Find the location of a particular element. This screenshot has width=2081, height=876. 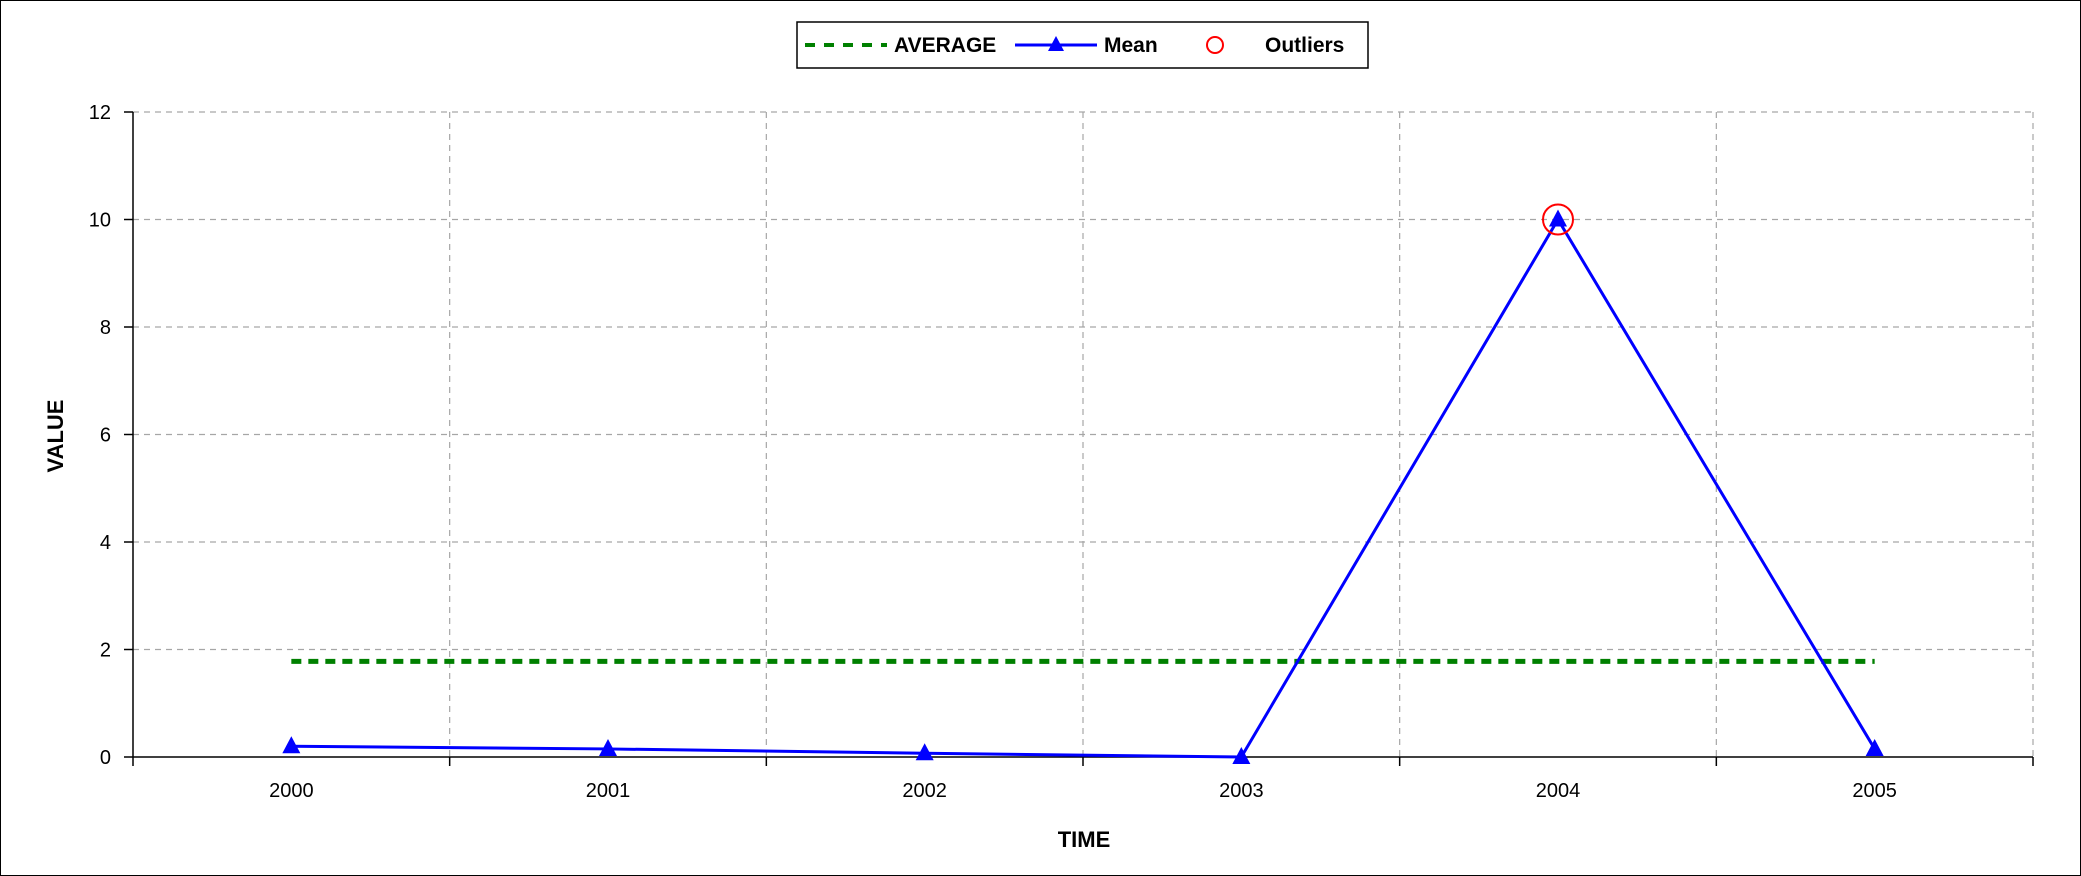

y-tick-label: 0 is located at coordinates (105, 758).